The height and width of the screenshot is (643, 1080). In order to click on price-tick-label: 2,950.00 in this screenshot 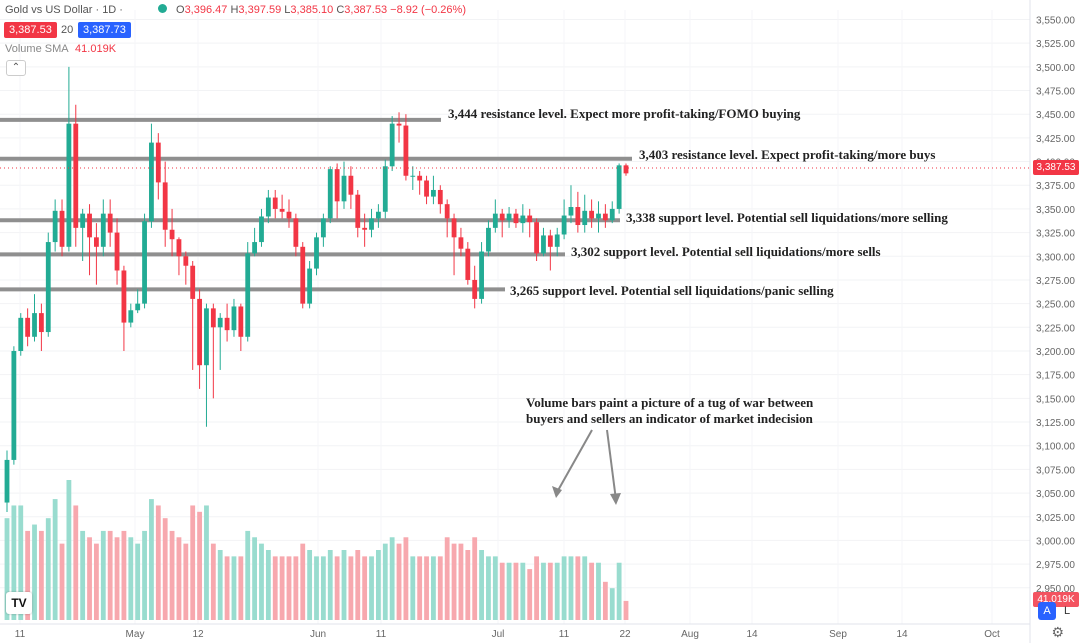, I will do `click(1055, 589)`.